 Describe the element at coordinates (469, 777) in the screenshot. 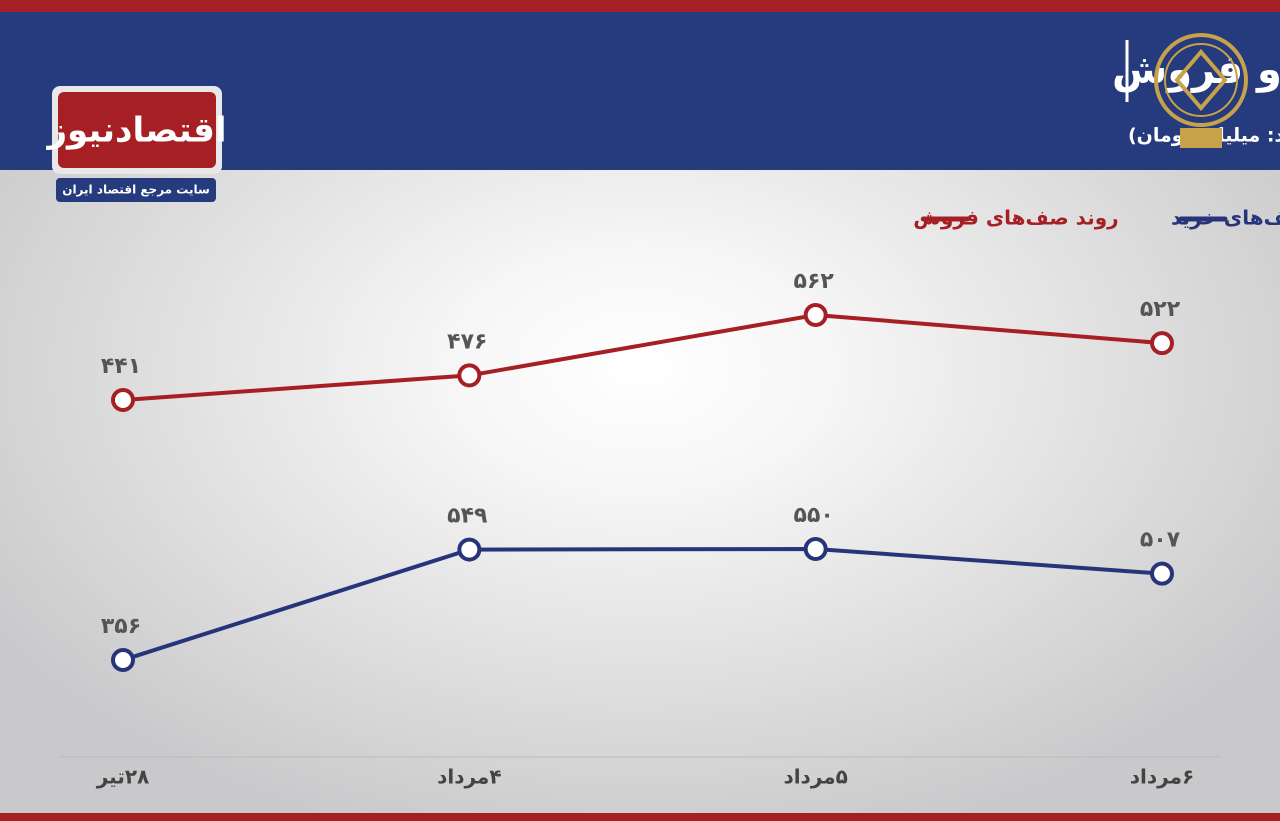

I see `x-tick-label: ۴مرداد` at that location.